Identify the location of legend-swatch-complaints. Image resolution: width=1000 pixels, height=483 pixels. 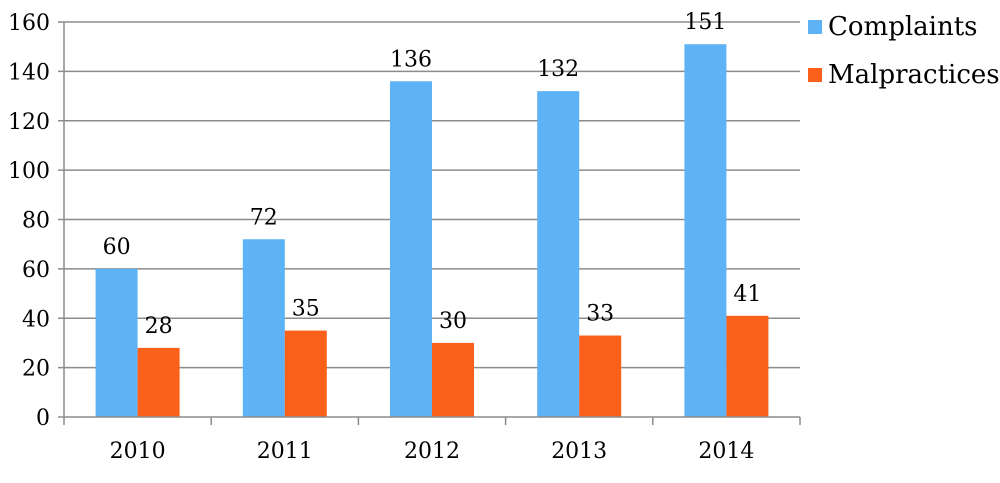
(815, 27).